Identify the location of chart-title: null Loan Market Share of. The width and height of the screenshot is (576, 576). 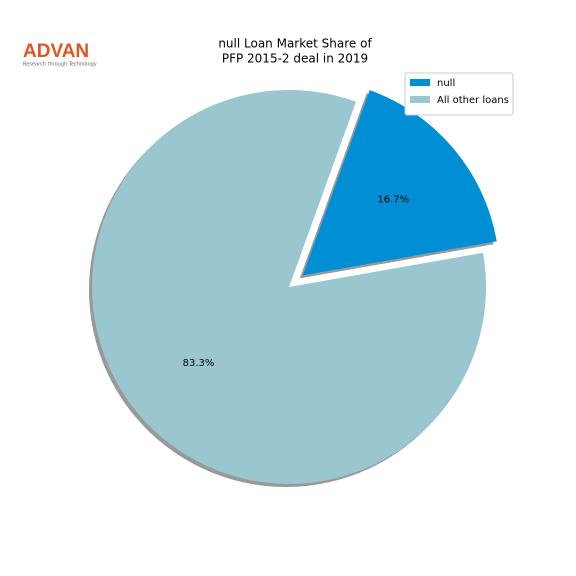
(295, 44).